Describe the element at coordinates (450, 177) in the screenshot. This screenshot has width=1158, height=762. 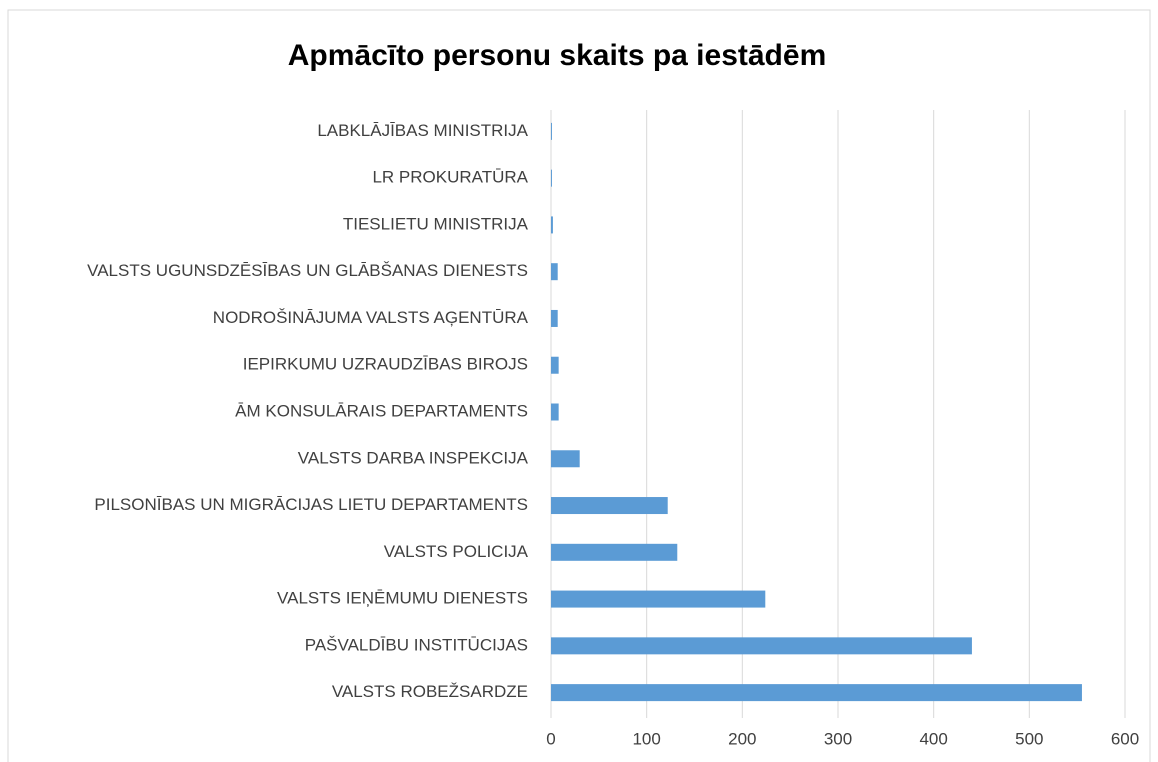
I see `y-tick-label: LR PROKURATŪRA` at that location.